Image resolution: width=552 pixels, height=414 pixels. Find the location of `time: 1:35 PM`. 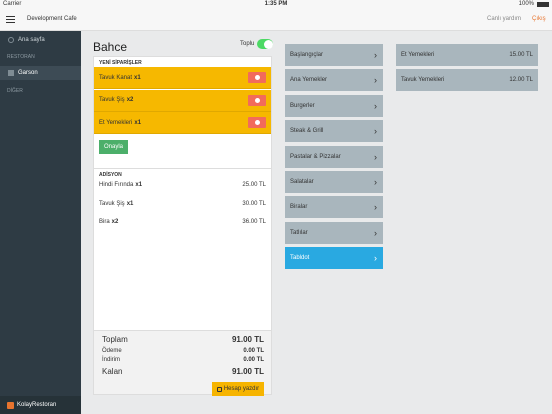

time: 1:35 PM is located at coordinates (276, 4).